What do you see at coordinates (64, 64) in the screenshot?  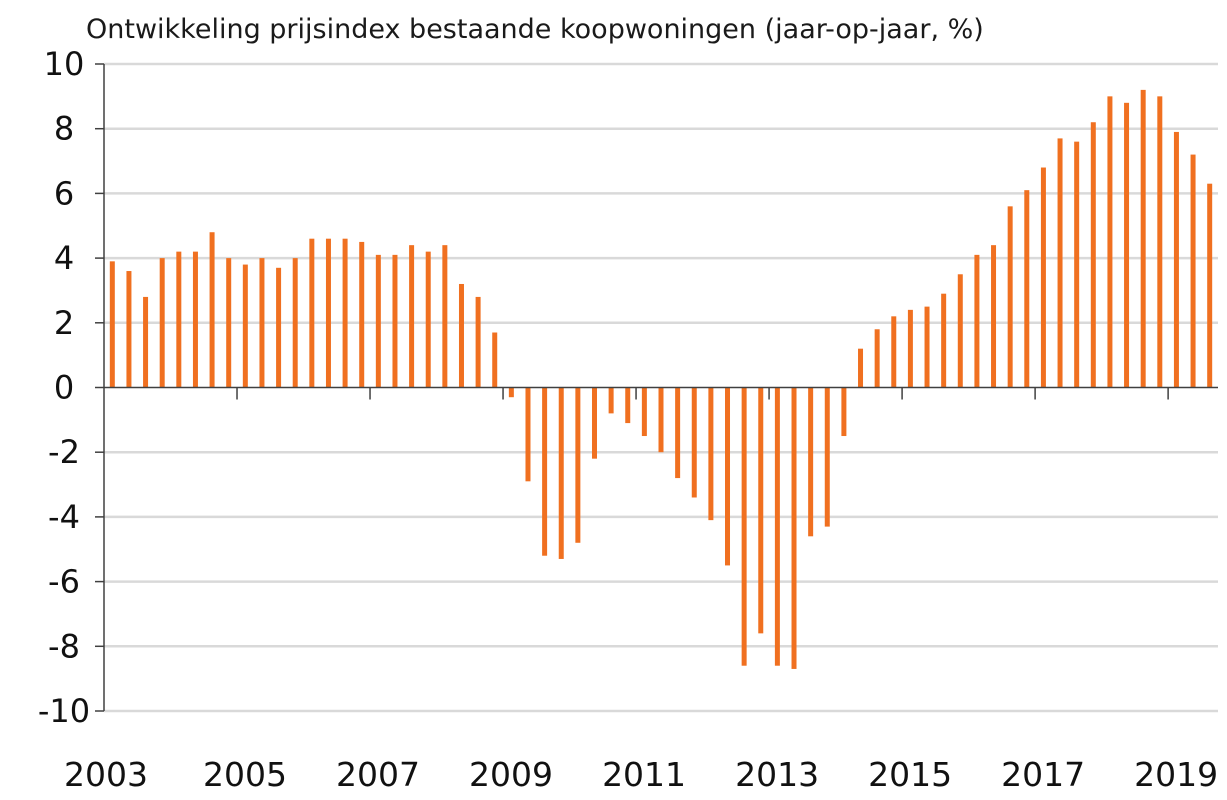 I see `y-tick-label: 10` at bounding box center [64, 64].